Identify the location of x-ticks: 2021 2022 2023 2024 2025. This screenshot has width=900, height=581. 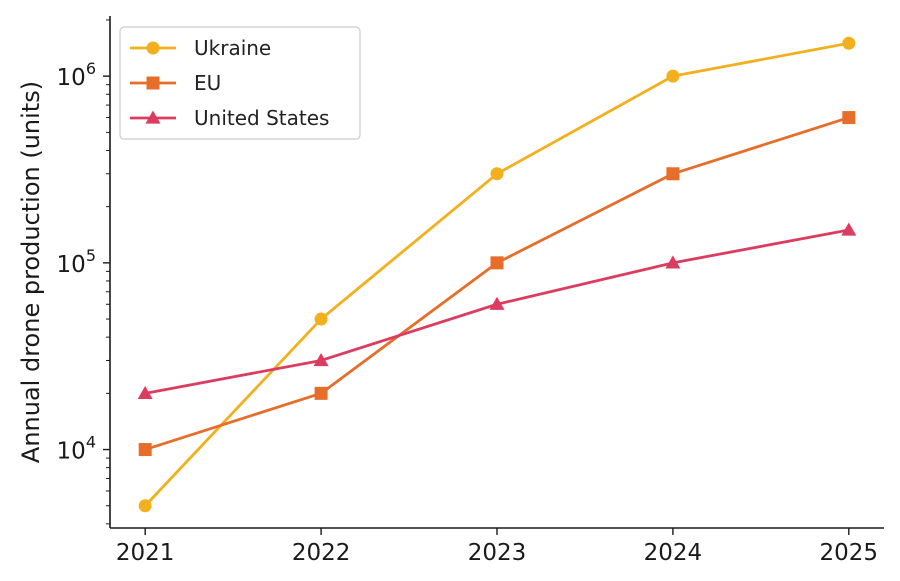
(497, 547).